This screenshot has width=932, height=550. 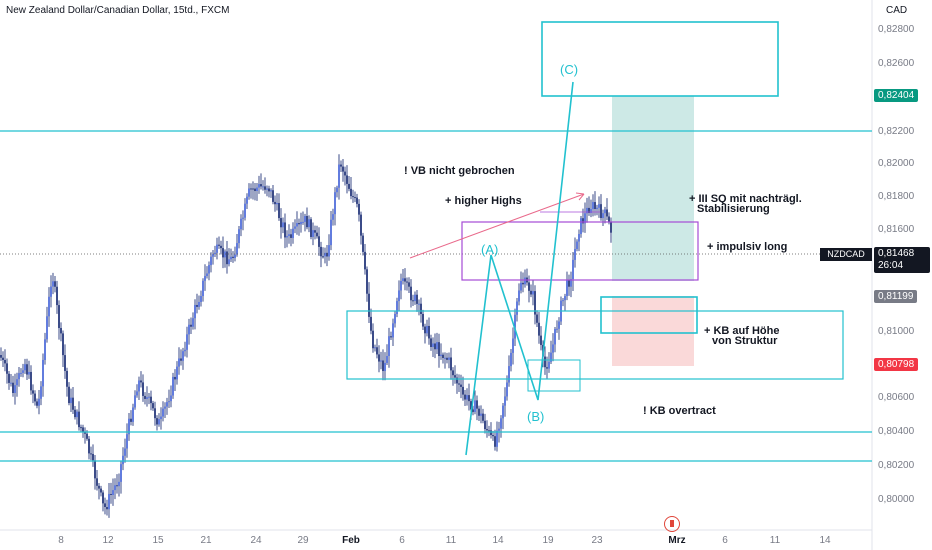 I want to click on trendline-arrowhead, so click(x=580, y=196).